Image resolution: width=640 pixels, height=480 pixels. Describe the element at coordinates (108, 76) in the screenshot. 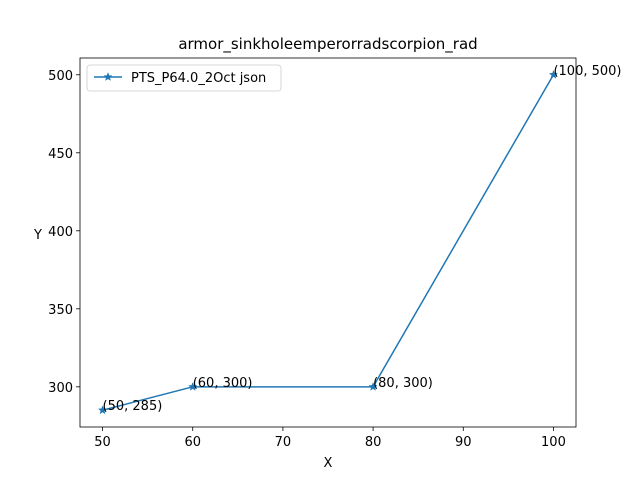

I see `legend-marker-sample` at that location.